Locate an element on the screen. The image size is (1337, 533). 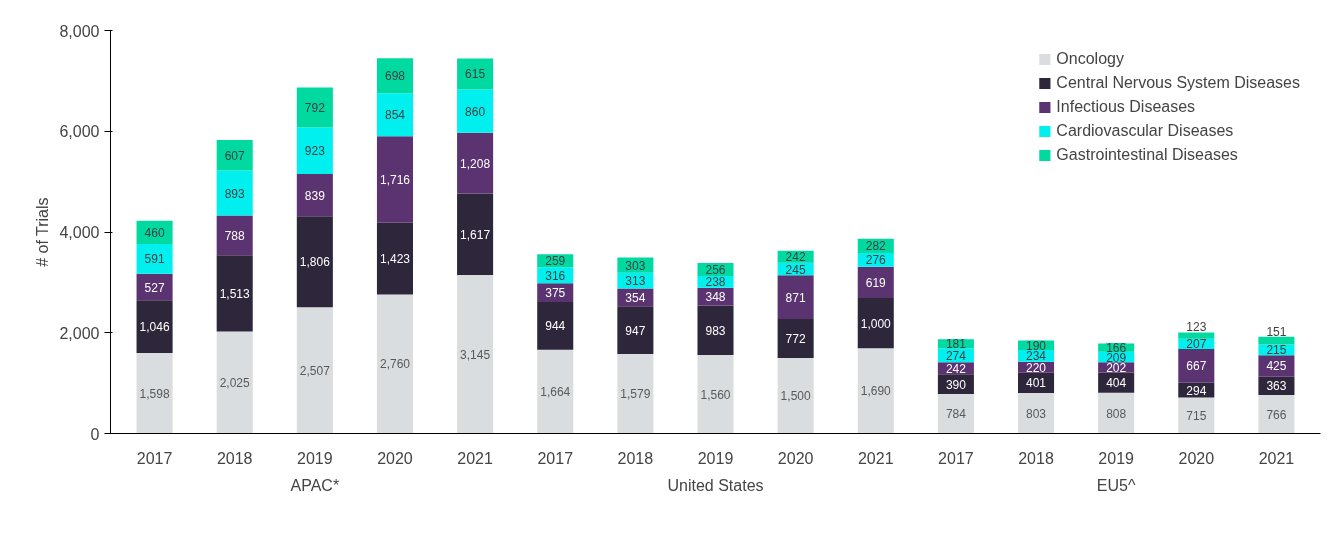
y-tick-label: 6,000 is located at coordinates (79, 132).